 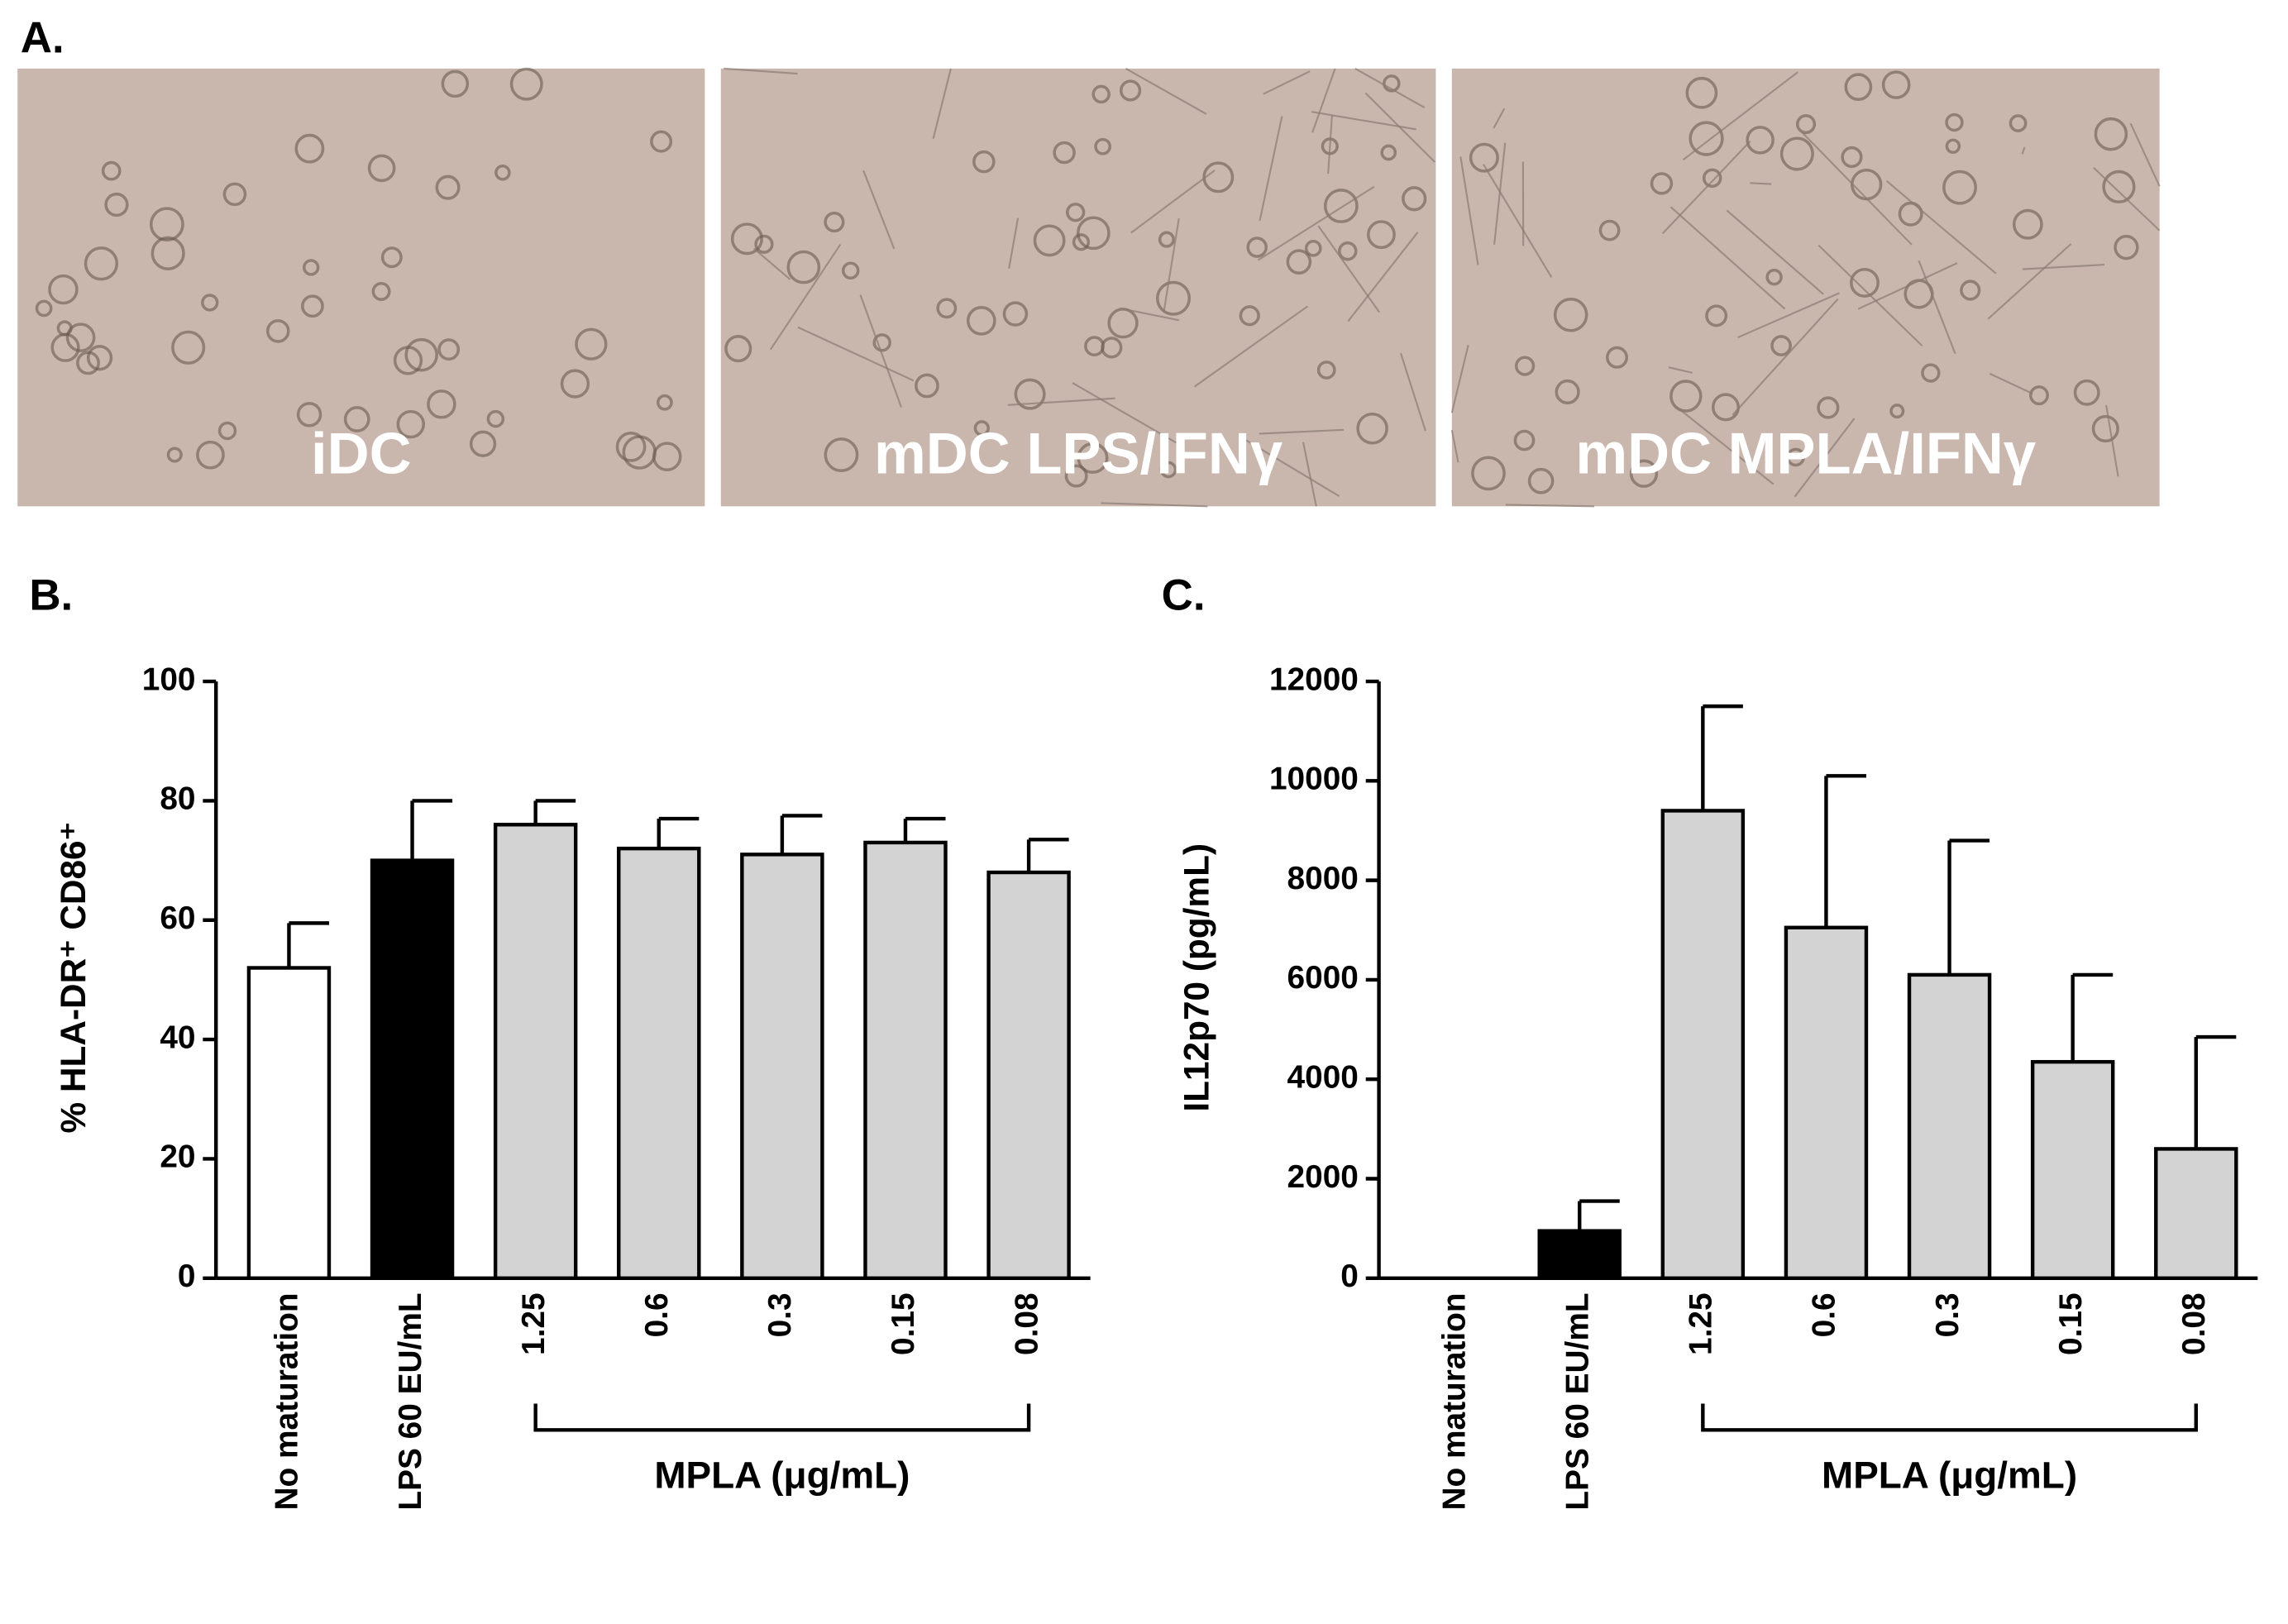 I want to click on x-tick-label: 0.6, so click(x=1824, y=1314).